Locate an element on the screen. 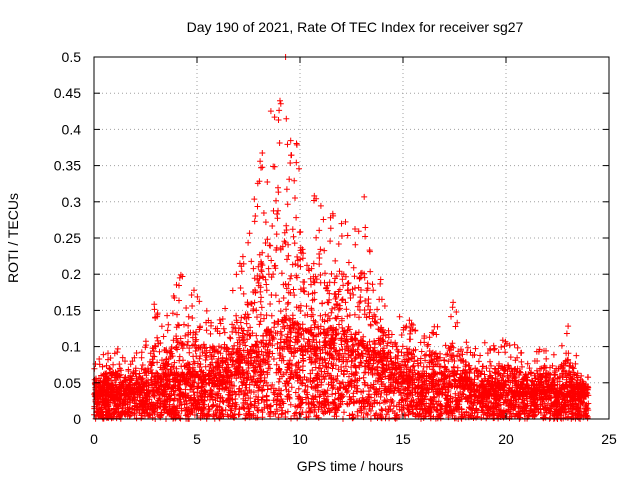 Image resolution: width=640 pixels, height=480 pixels. y-tick-label: 0.25 is located at coordinates (67, 238).